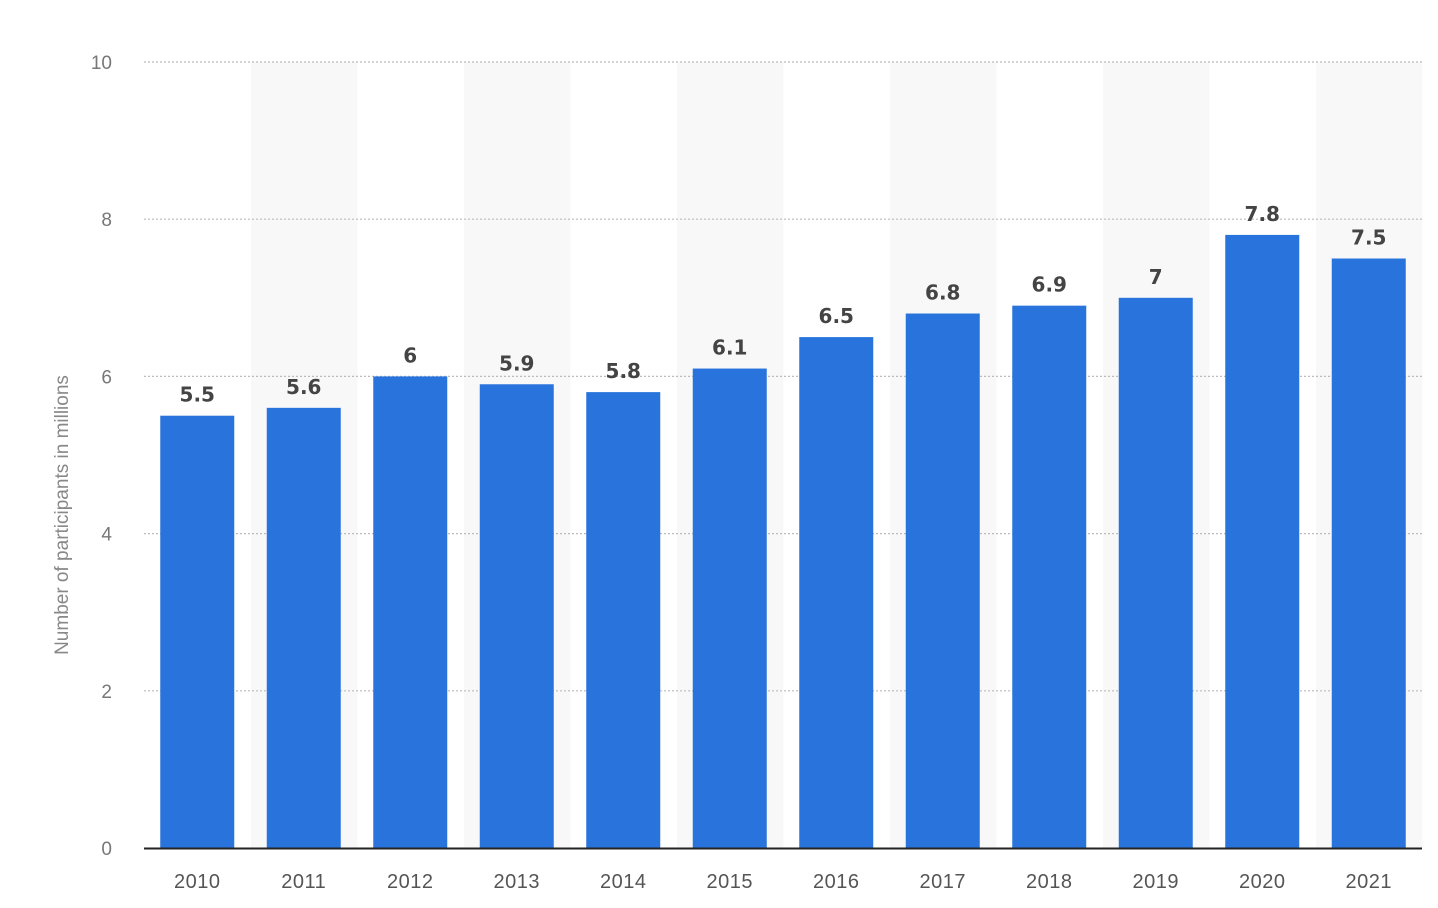 This screenshot has width=1438, height=908. I want to click on x-tick-label: 2012, so click(410, 882).